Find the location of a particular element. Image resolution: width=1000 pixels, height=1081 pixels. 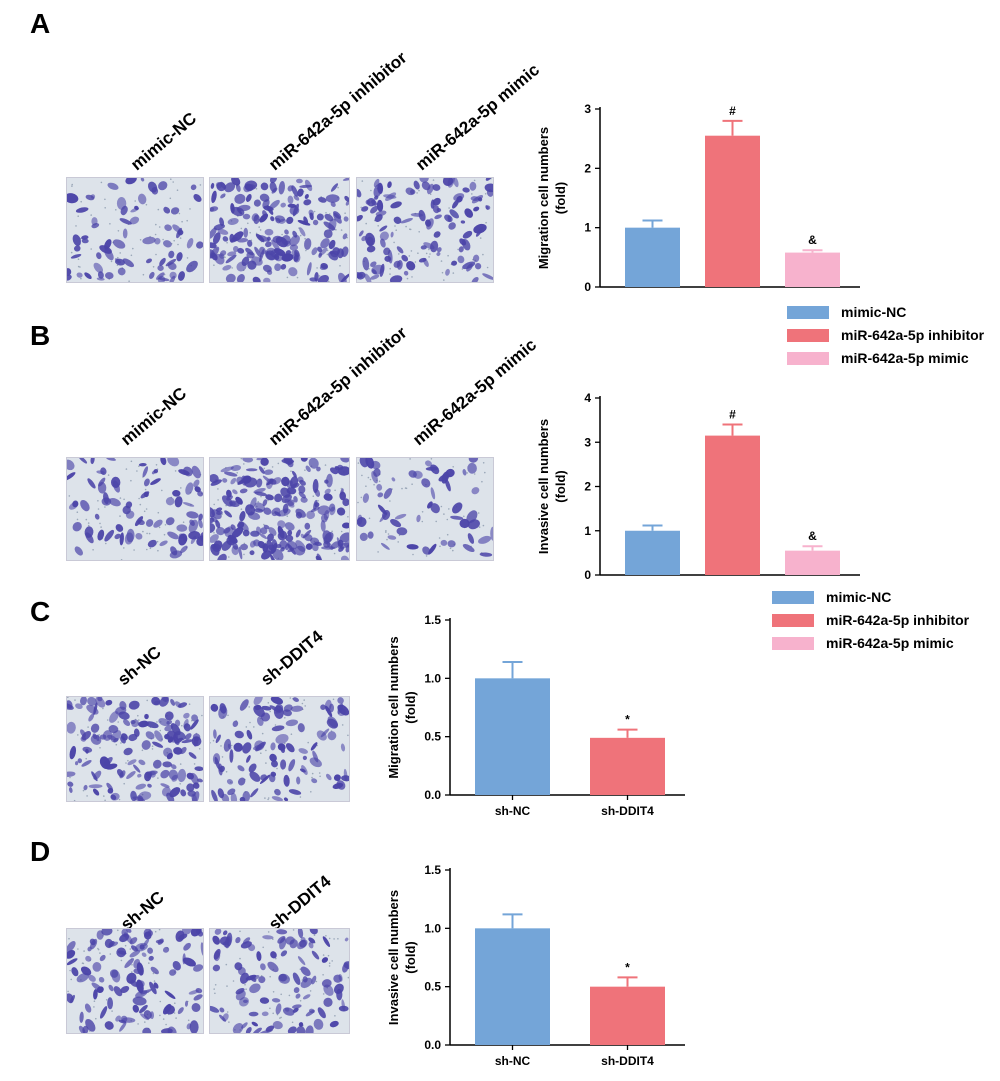

panel-letter-d: D is located at coordinates (40, 851).